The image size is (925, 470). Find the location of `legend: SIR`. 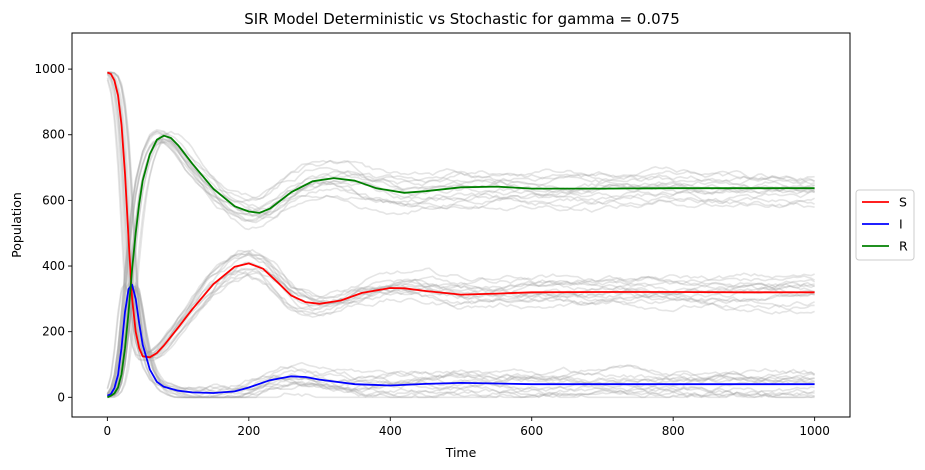

legend: SIR is located at coordinates (885, 225).